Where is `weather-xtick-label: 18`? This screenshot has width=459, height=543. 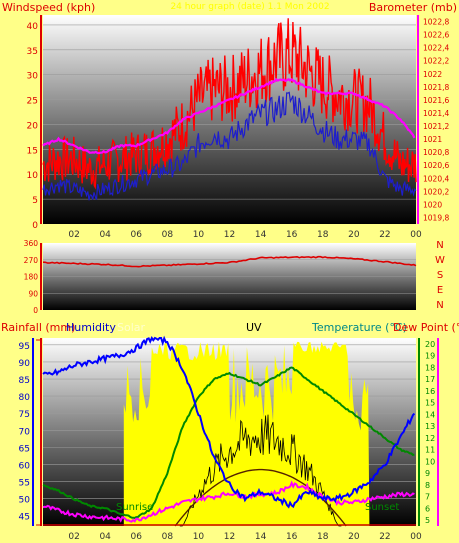
weather-xtick-label: 18 is located at coordinates (323, 537).